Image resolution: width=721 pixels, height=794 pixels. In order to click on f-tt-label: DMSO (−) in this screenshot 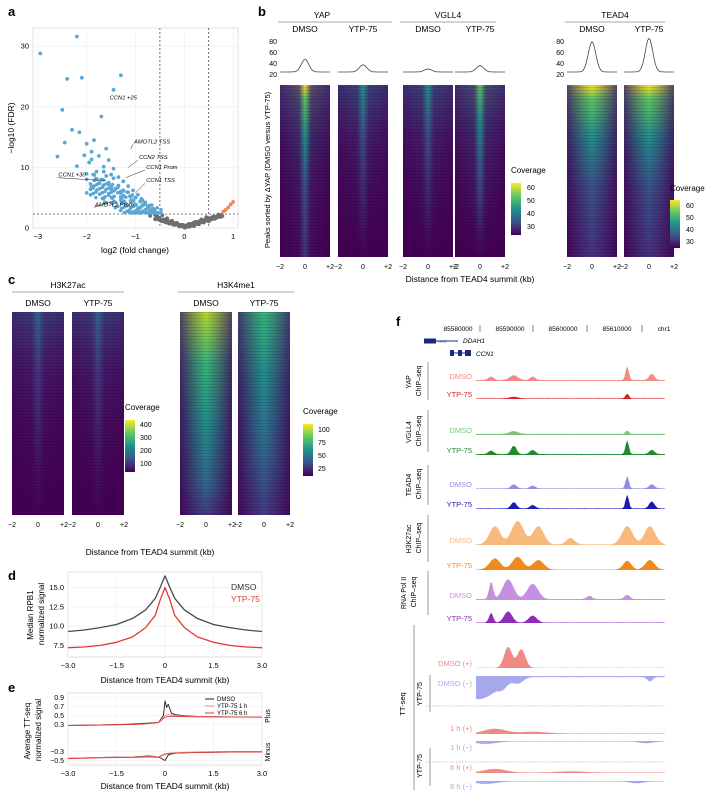, I will do `click(455, 683)`.